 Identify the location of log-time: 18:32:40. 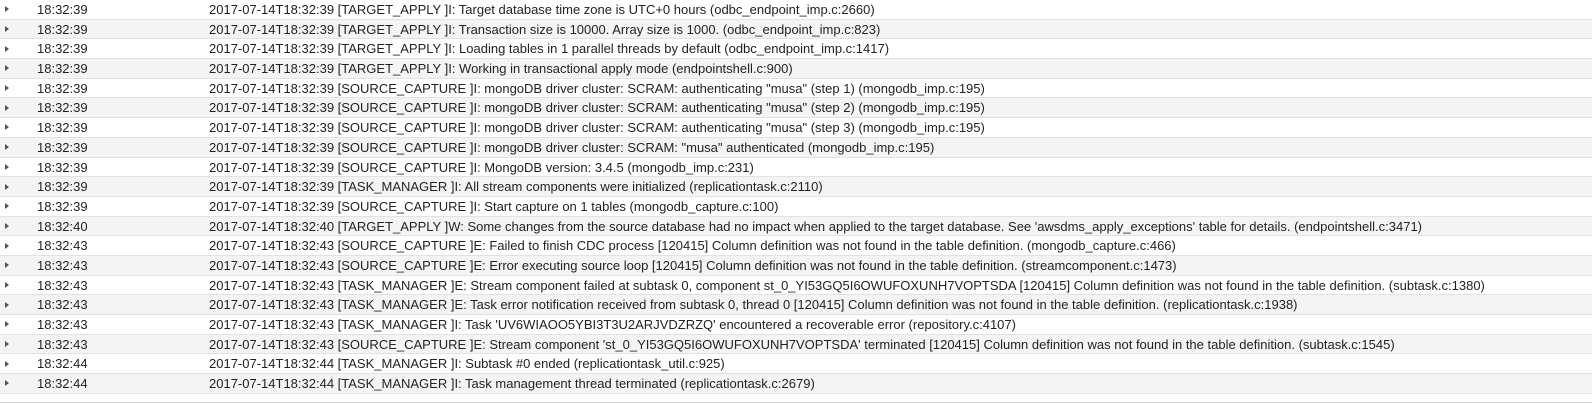
(62, 226).